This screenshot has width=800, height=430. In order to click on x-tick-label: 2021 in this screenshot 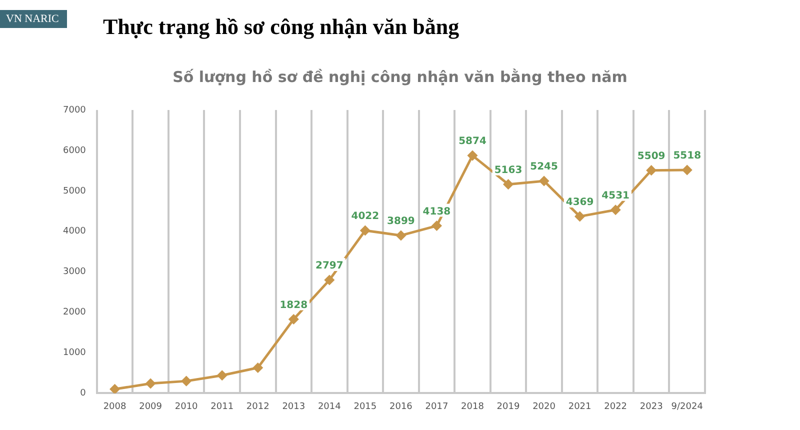, I will do `click(580, 407)`.